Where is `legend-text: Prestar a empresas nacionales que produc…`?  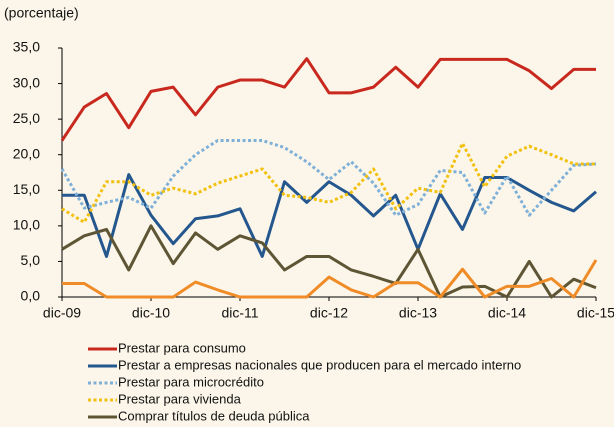 legend-text: Prestar a empresas nacionales que produc… is located at coordinates (319, 364).